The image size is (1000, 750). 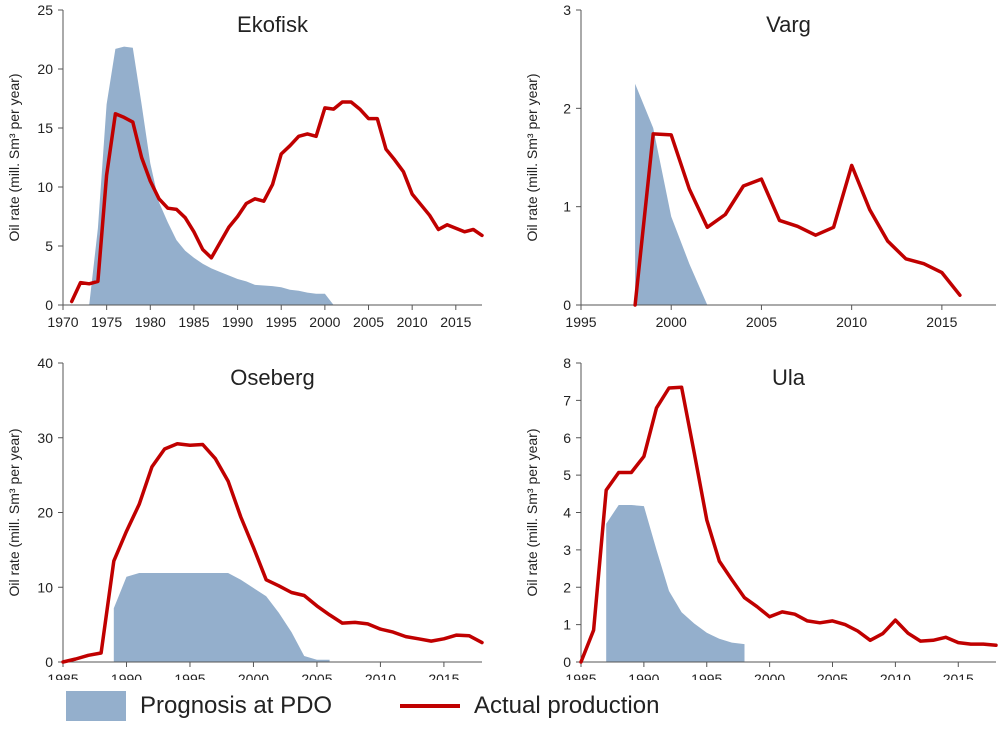 I want to click on legend-item-actual: Actual production, so click(x=529, y=706).